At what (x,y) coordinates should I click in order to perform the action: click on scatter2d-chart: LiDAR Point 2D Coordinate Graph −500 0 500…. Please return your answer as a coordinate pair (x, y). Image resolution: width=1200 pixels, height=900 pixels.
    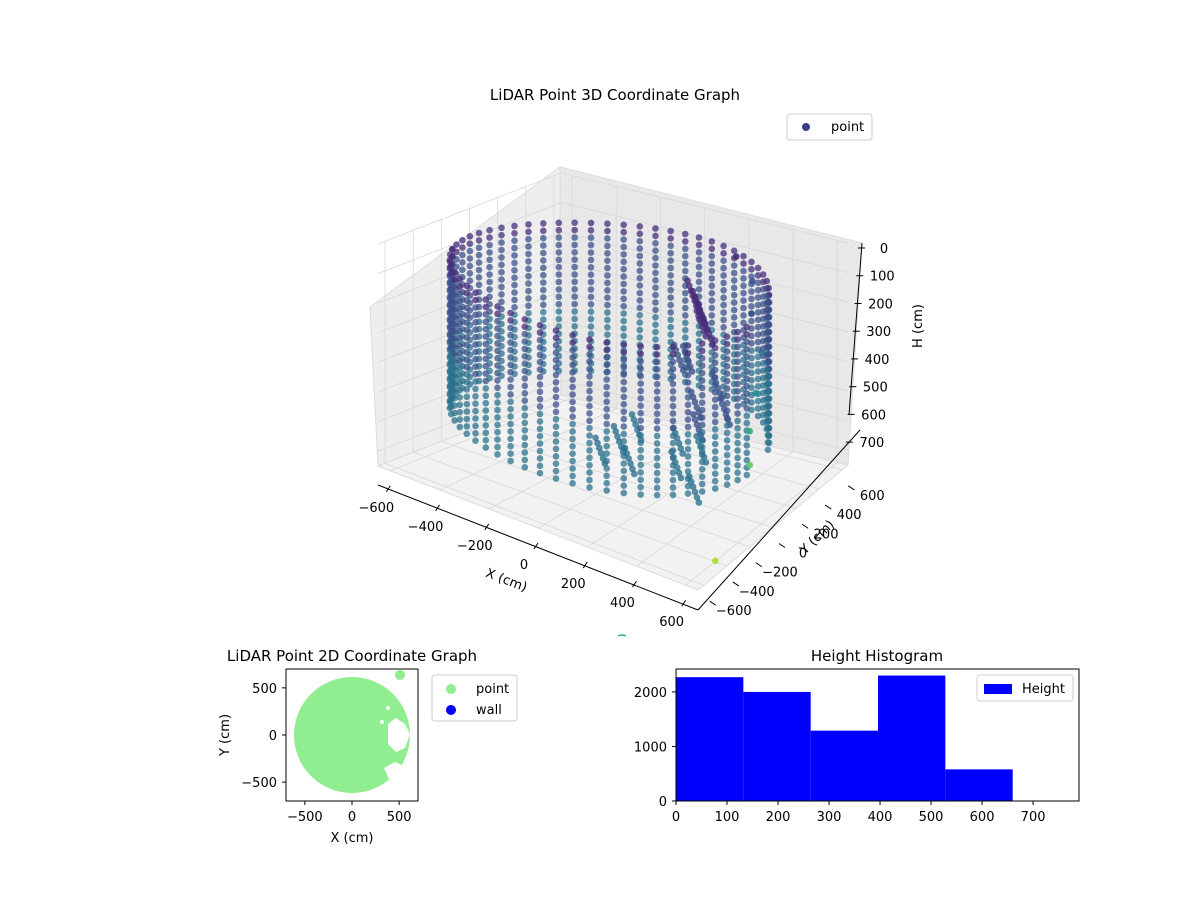
    Looking at the image, I should click on (368, 746).